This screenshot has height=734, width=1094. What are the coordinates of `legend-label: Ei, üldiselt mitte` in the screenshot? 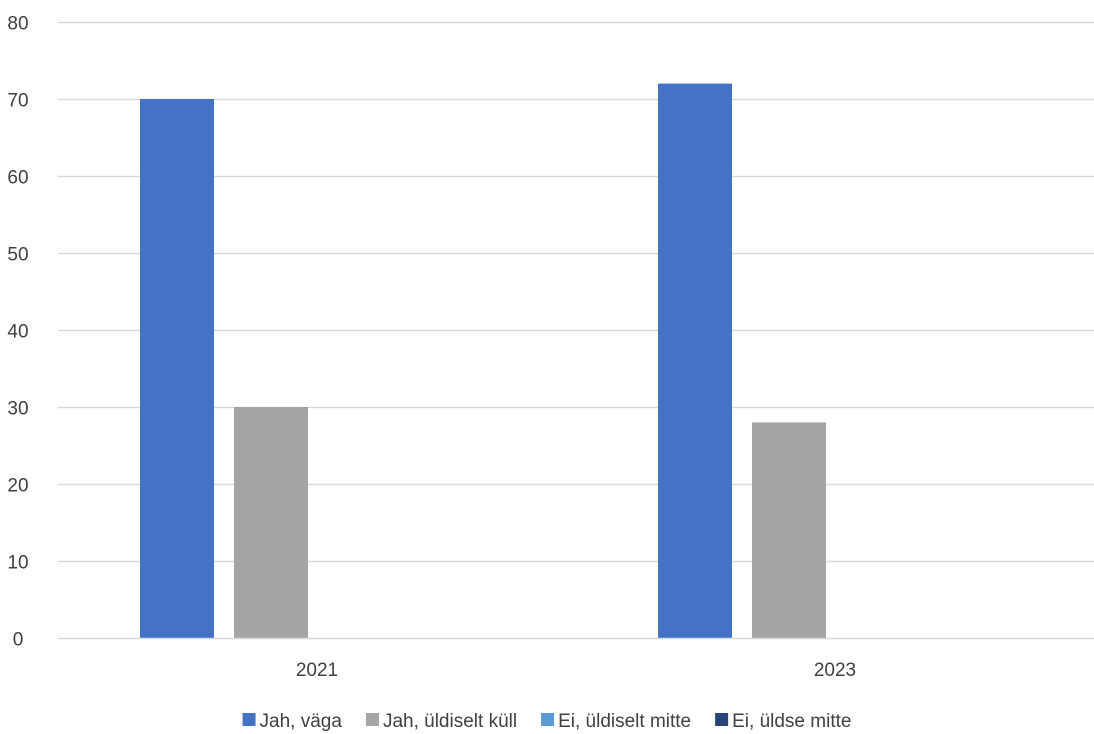 It's located at (624, 721).